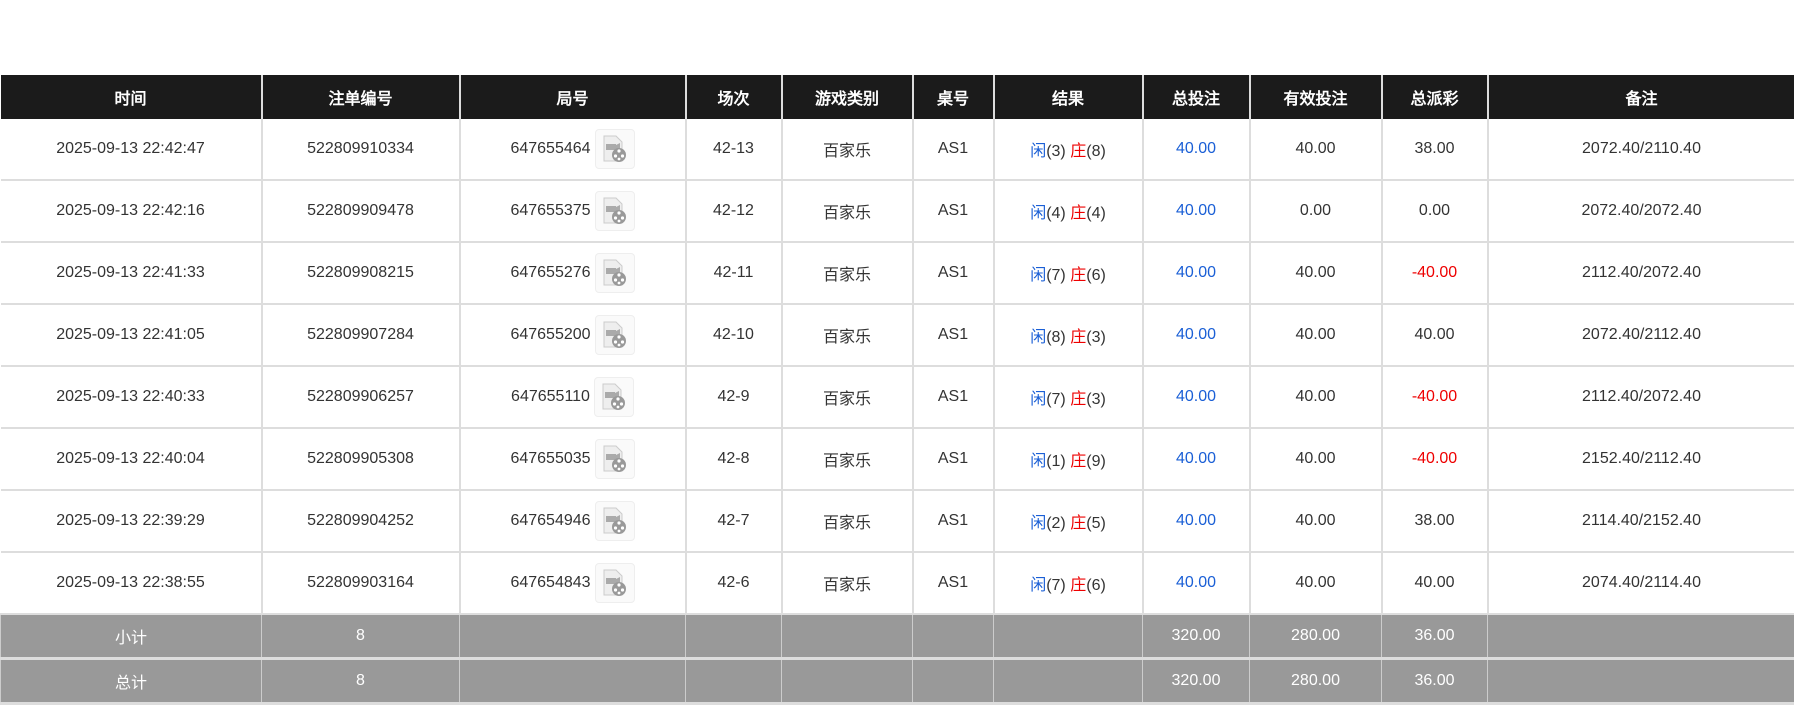 Image resolution: width=1794 pixels, height=705 pixels. Describe the element at coordinates (1068, 335) in the screenshot. I see `result-cell: 闲(8) 庄(3)` at that location.